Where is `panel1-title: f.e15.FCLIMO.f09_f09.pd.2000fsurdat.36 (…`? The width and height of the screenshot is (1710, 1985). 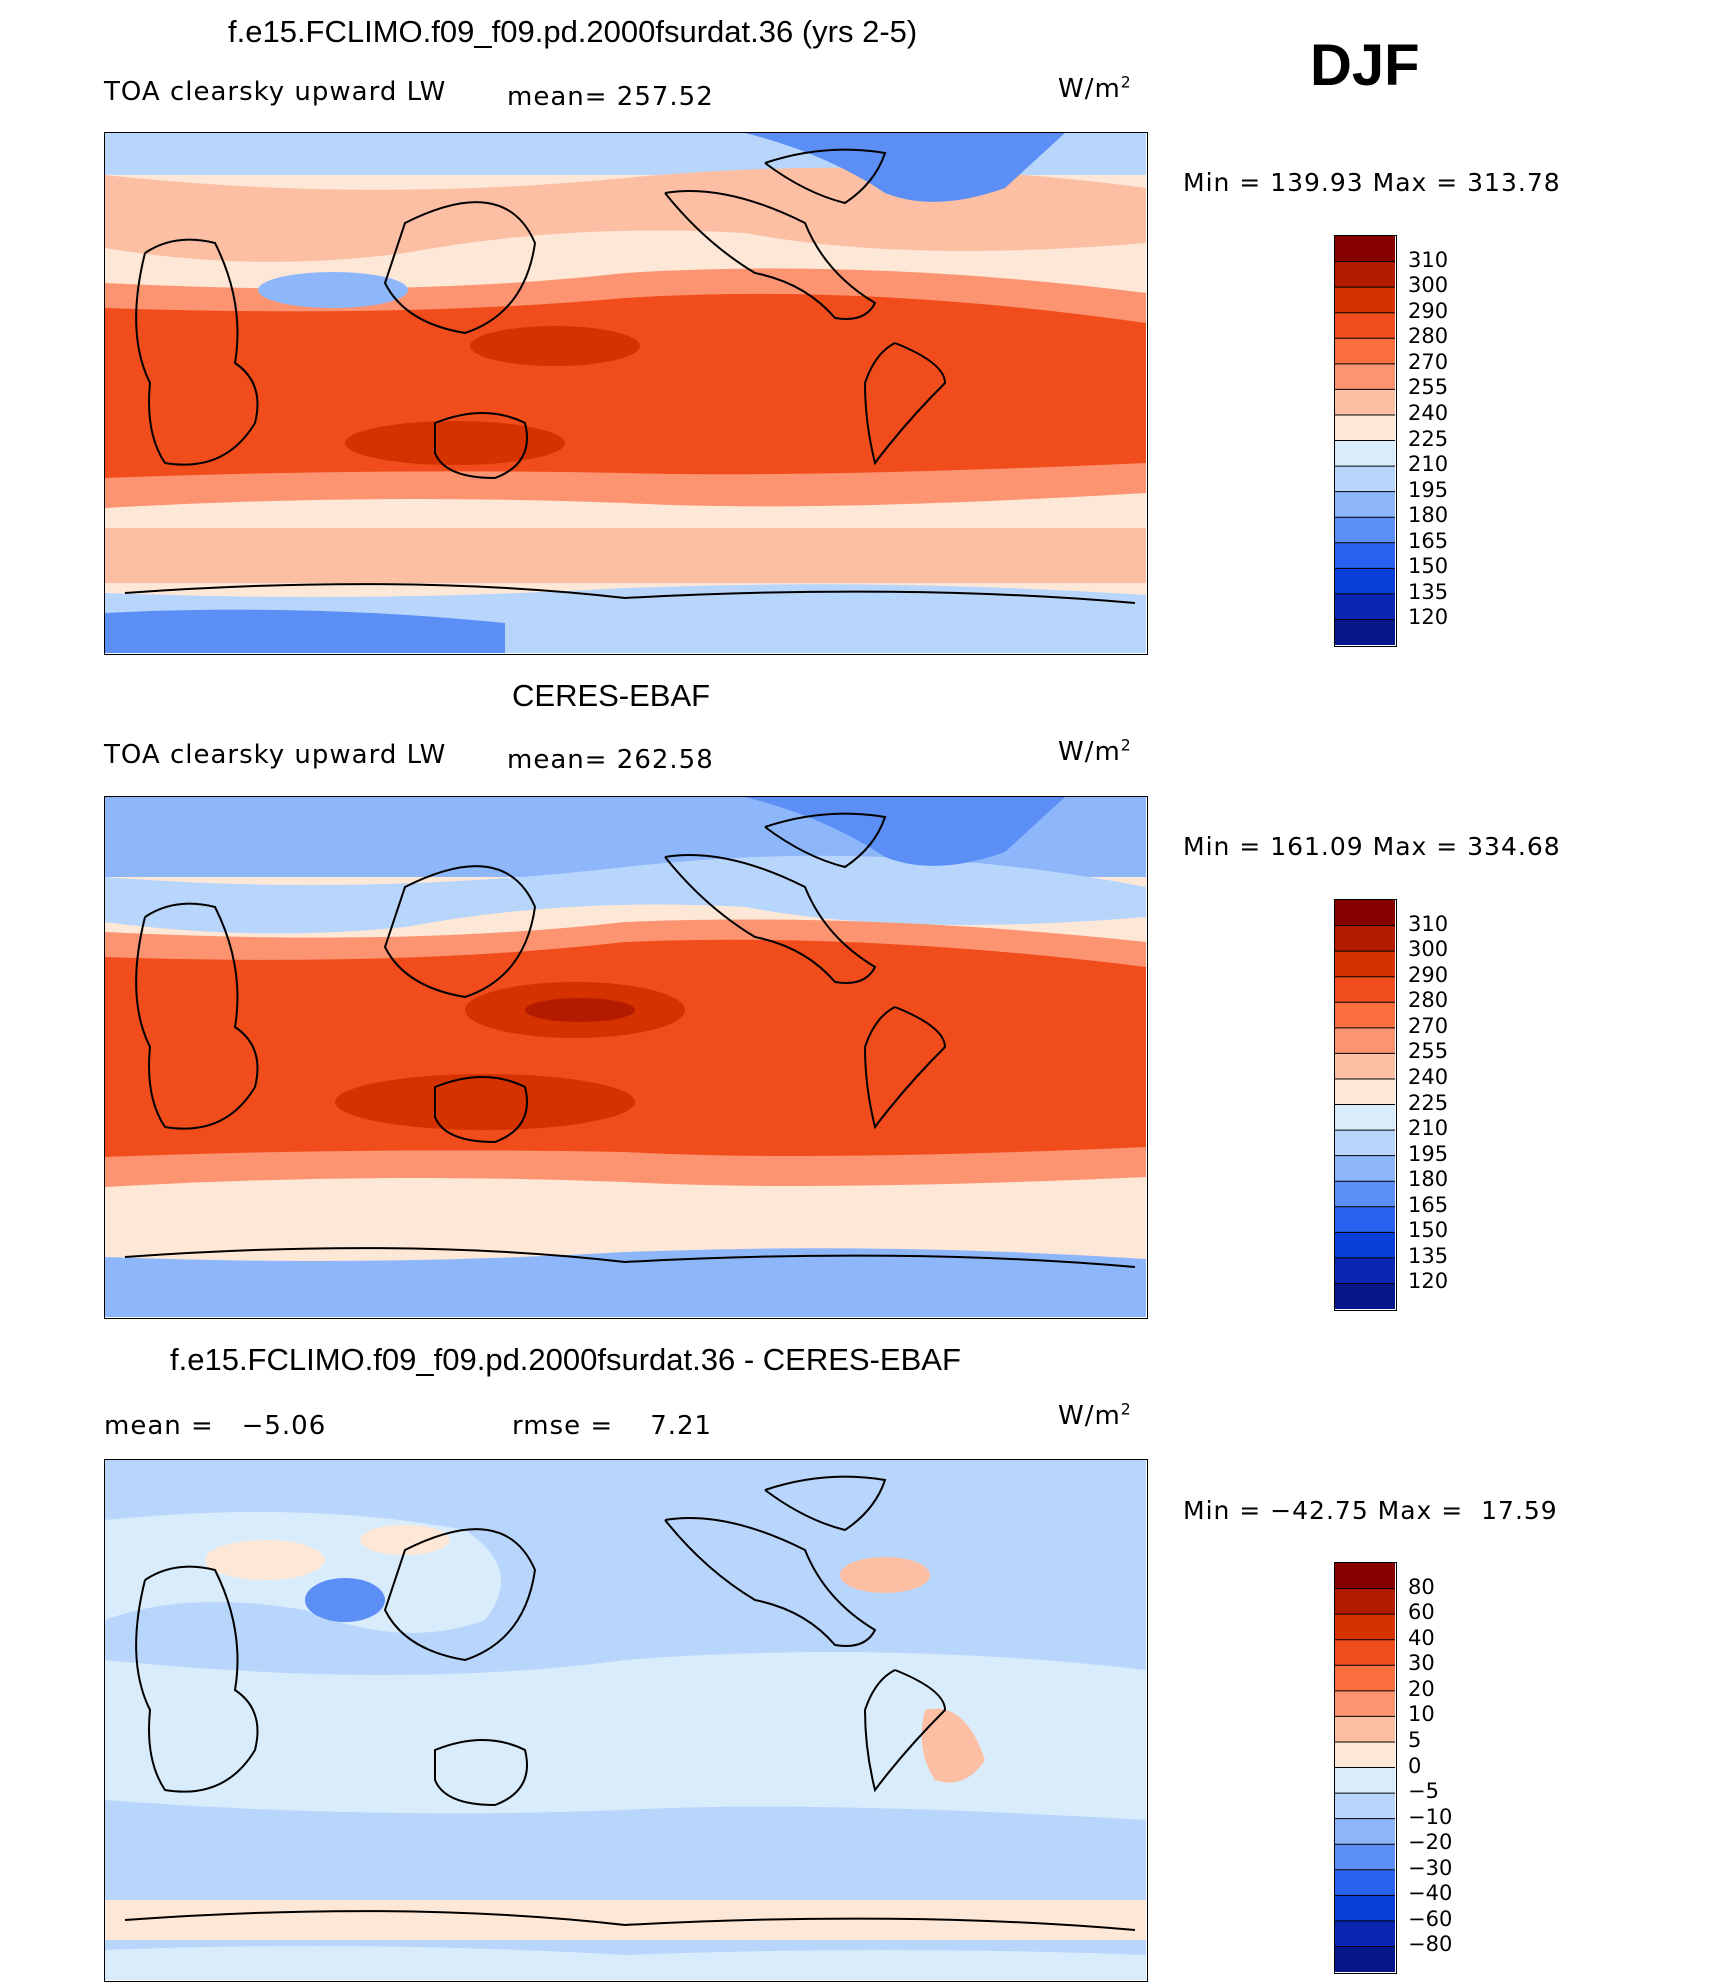
panel1-title: f.e15.FCLIMO.f09_f09.pd.2000fsurdat.36 (… is located at coordinates (573, 31).